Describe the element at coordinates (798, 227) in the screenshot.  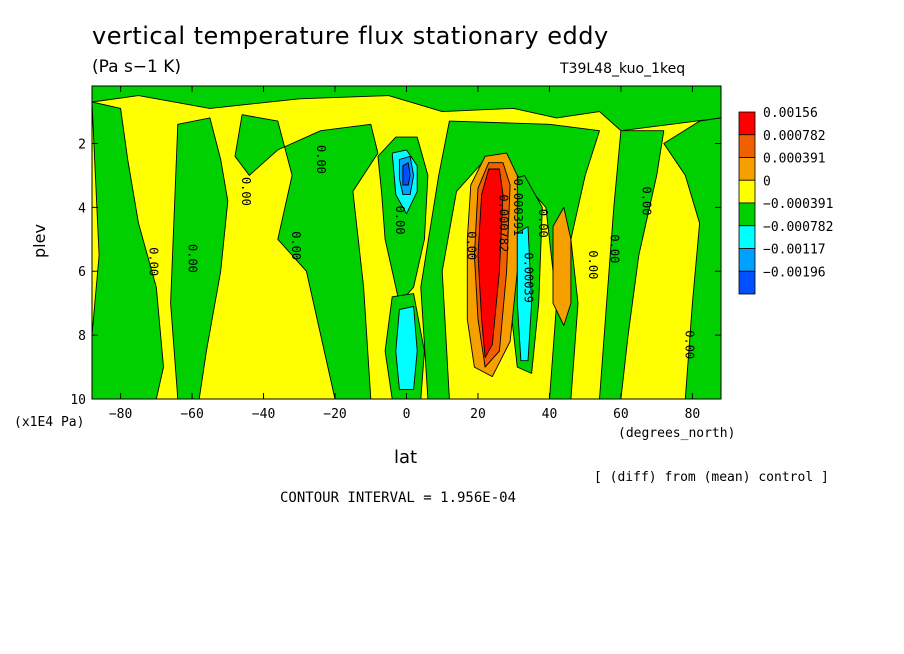
I see `colorbar-label: −0.000782` at that location.